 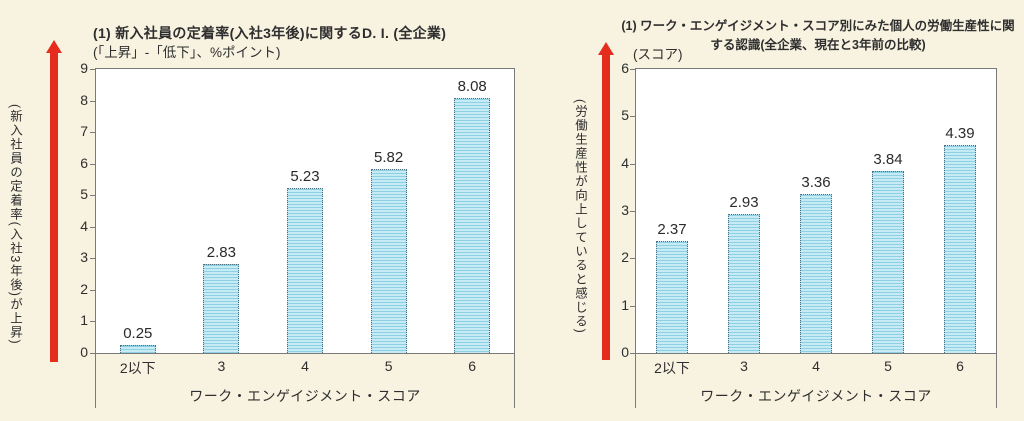 What do you see at coordinates (305, 176) in the screenshot?
I see `bar-value-label: 5.23` at bounding box center [305, 176].